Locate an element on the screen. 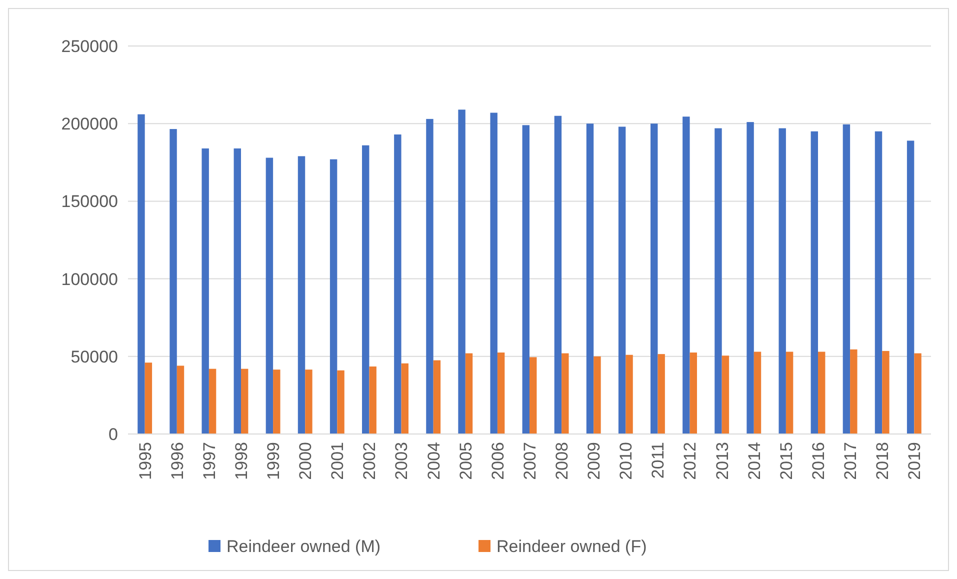 This screenshot has height=579, width=957. x-tick-label: 1995 is located at coordinates (145, 461).